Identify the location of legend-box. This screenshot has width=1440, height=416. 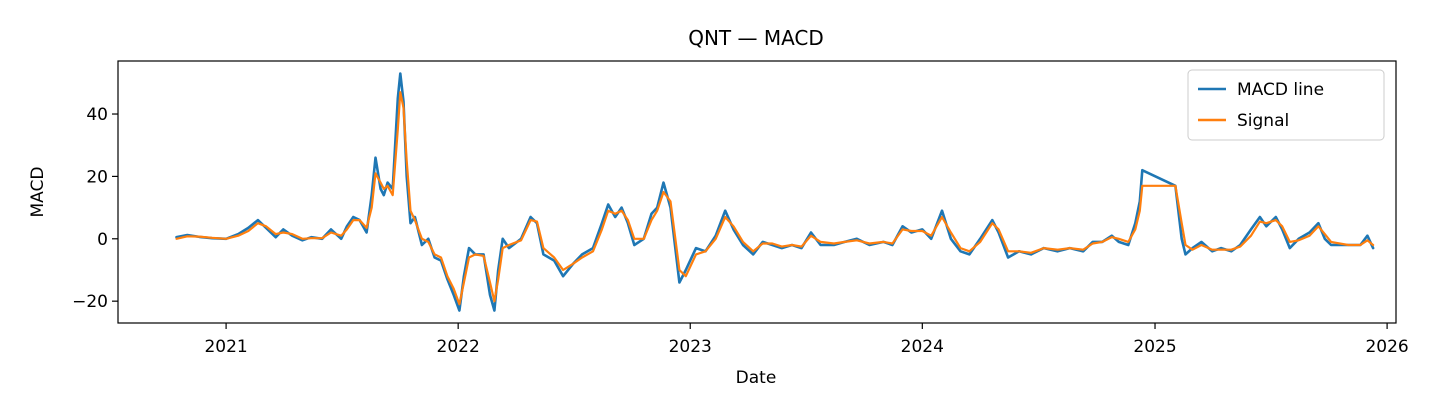
(1286, 105).